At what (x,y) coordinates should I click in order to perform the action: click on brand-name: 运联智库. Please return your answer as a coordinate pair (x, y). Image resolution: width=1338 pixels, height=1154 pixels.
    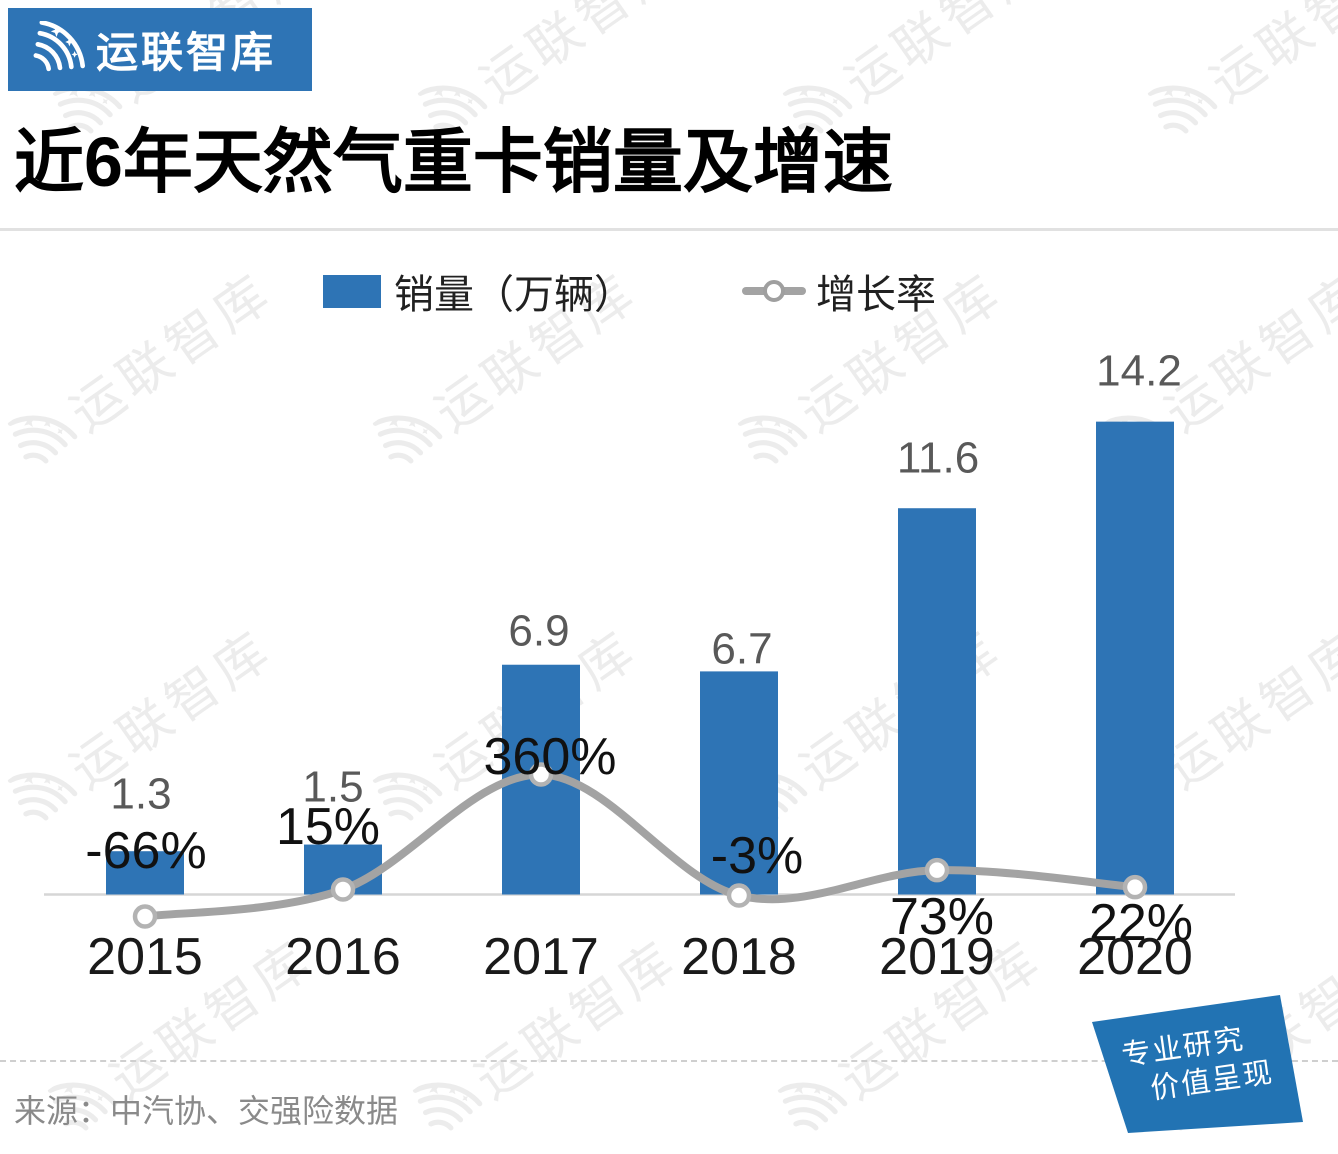
    Looking at the image, I should click on (186, 52).